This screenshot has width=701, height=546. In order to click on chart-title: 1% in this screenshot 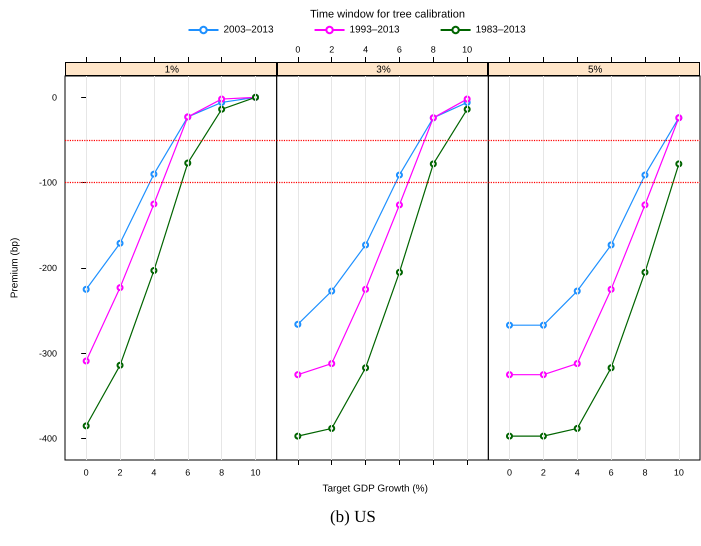, I will do `click(172, 70)`.